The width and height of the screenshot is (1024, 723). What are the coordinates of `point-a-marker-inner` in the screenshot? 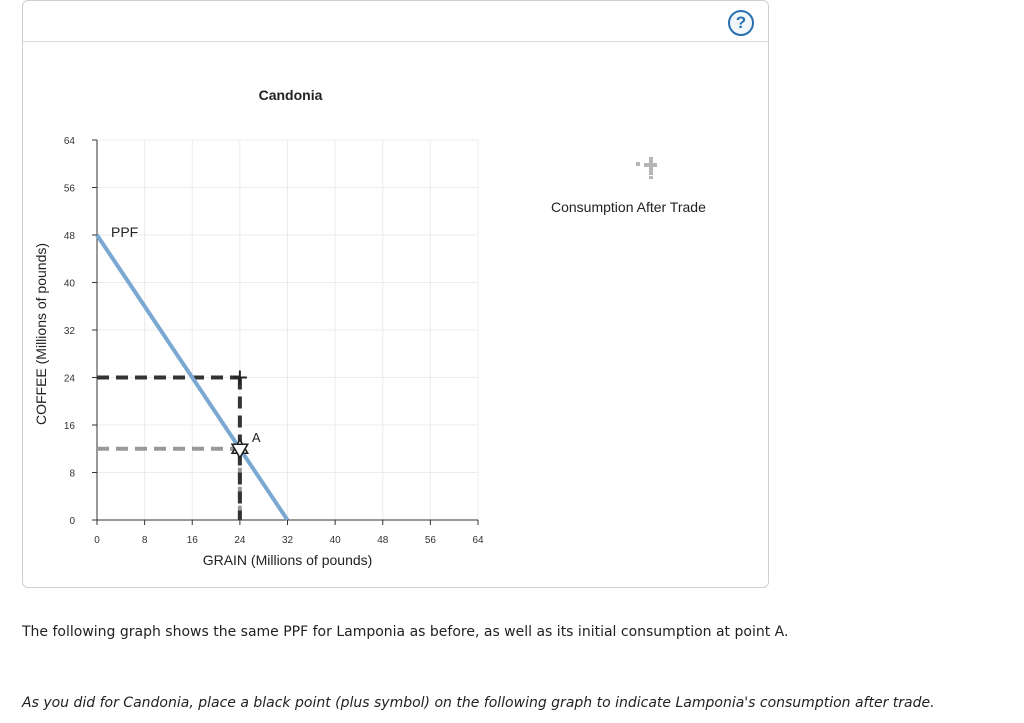 It's located at (240, 451).